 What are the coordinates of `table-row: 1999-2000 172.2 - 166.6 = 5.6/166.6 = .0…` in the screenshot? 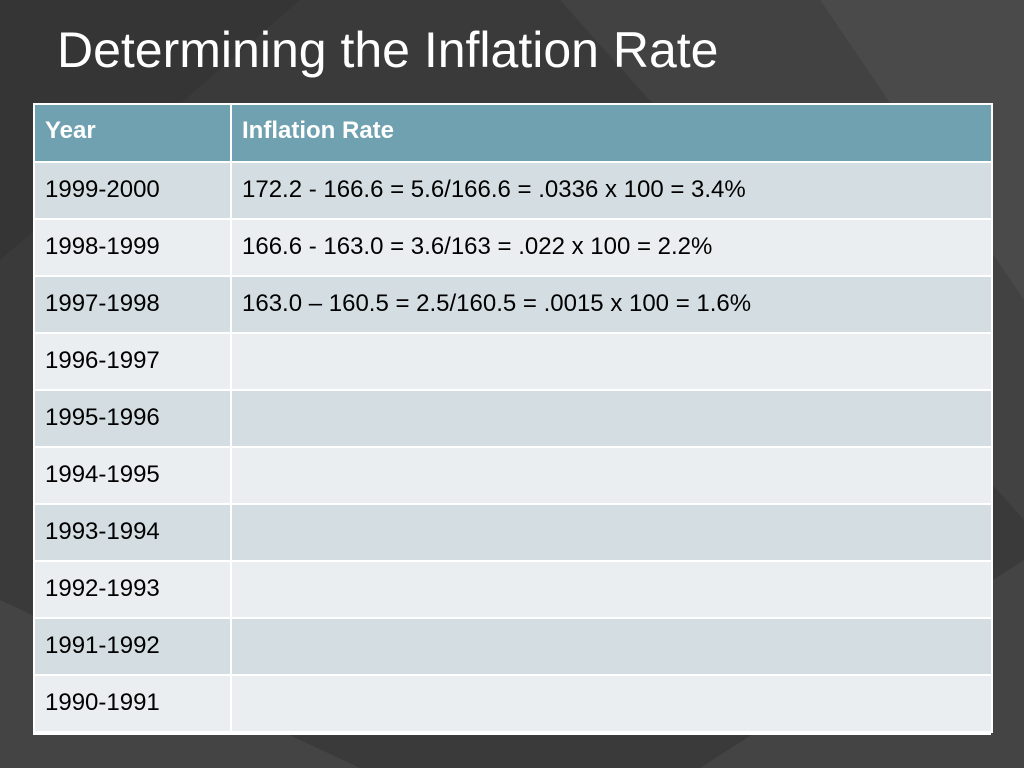 It's located at (513, 190).